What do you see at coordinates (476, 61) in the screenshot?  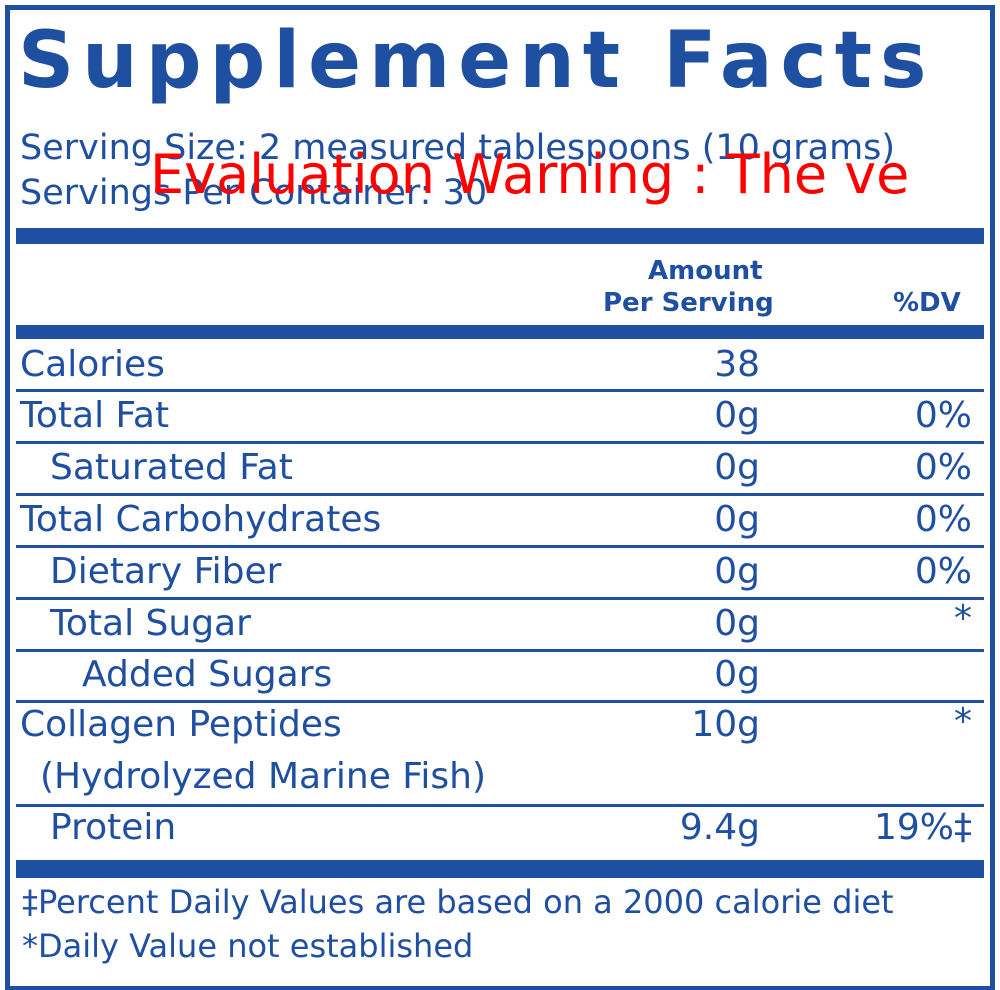 I see `title: Supplement Facts` at bounding box center [476, 61].